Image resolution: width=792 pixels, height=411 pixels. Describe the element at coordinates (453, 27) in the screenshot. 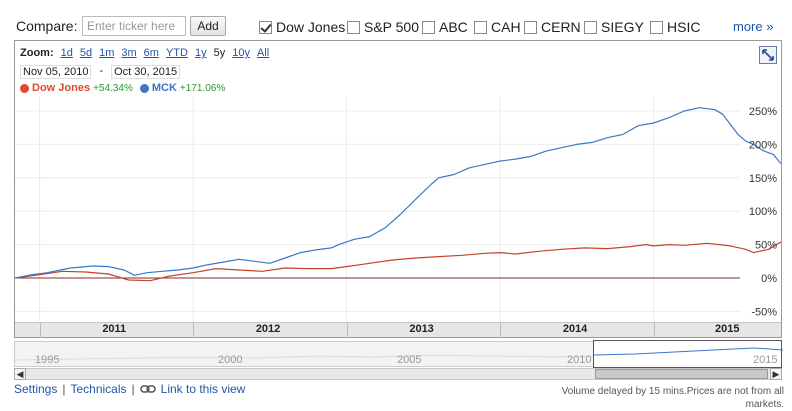

I see `compare-item-label: ABC` at that location.